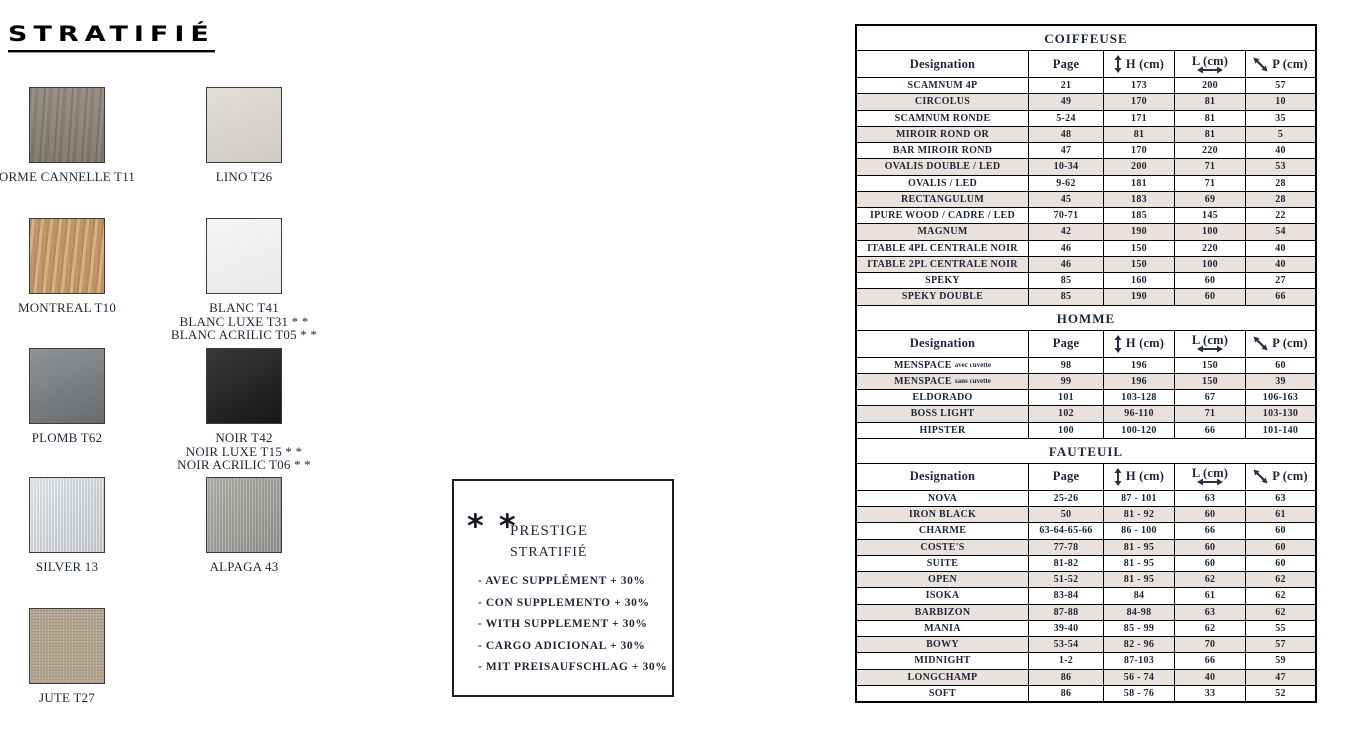  What do you see at coordinates (942, 693) in the screenshot?
I see `table-cell: SOFT` at bounding box center [942, 693].